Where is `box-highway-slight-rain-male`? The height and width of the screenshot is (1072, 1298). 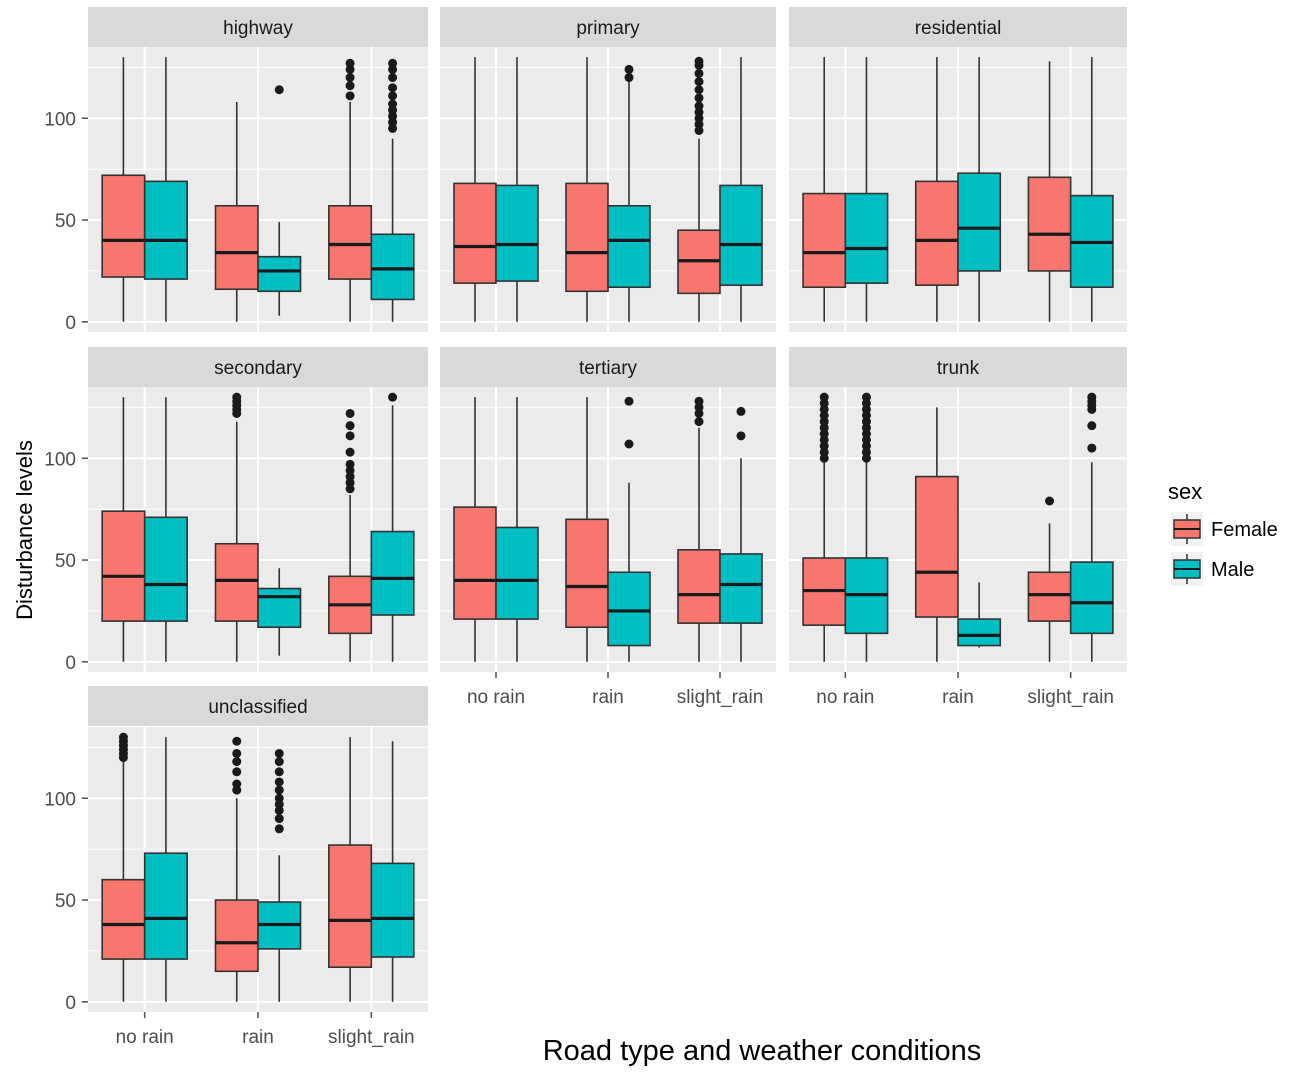 box-highway-slight-rain-male is located at coordinates (392, 267).